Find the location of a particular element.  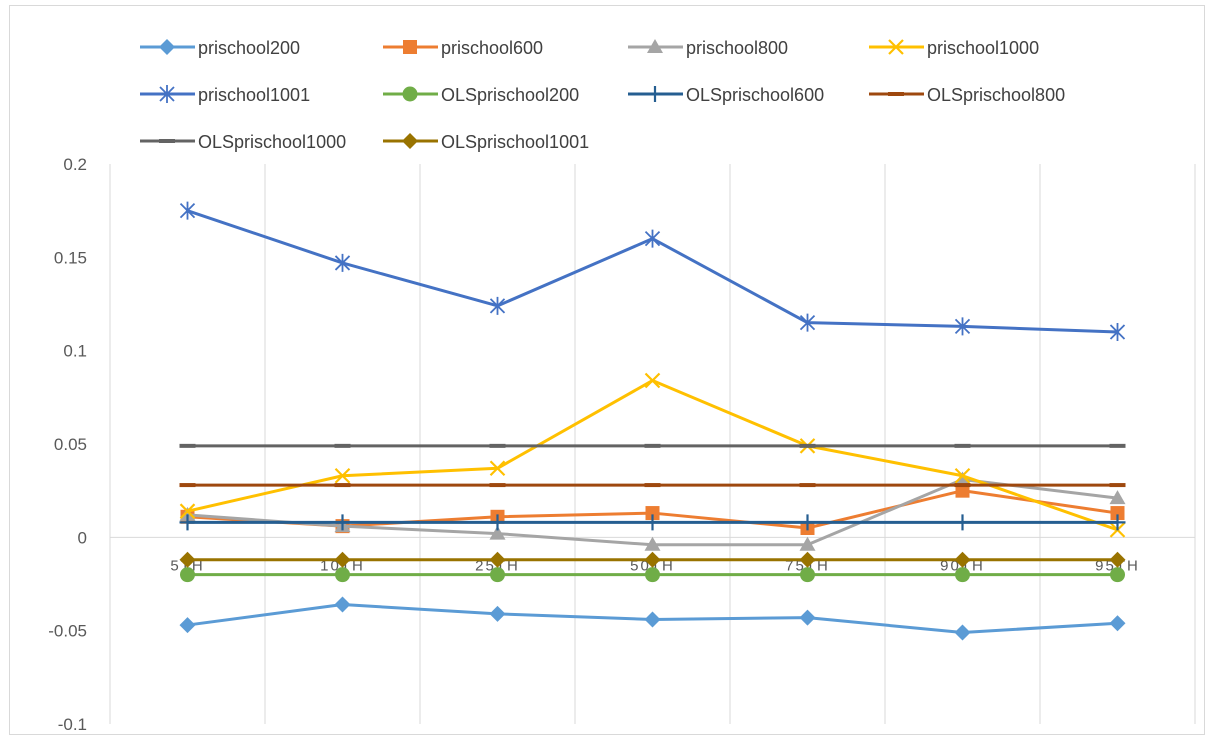

legend-entry: OLSprischool200 is located at coordinates (481, 95).